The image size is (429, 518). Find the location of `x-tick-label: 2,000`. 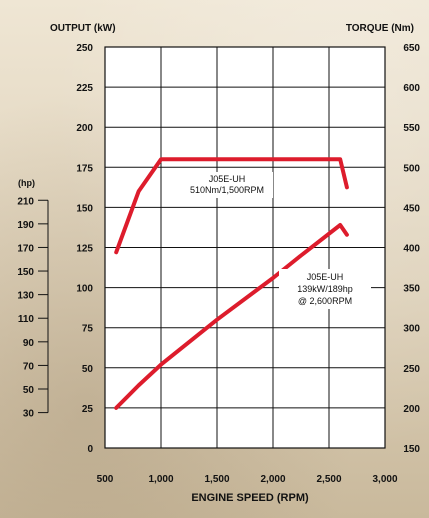

x-tick-label: 2,000 is located at coordinates (272, 479).